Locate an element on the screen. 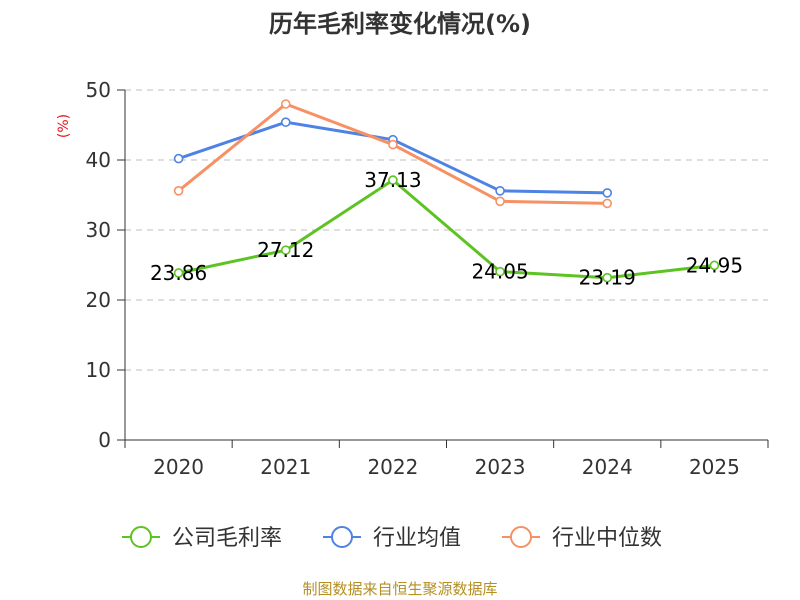 The width and height of the screenshot is (800, 600). chart-title: 历年毛利率变化情况(%) is located at coordinates (400, 24).